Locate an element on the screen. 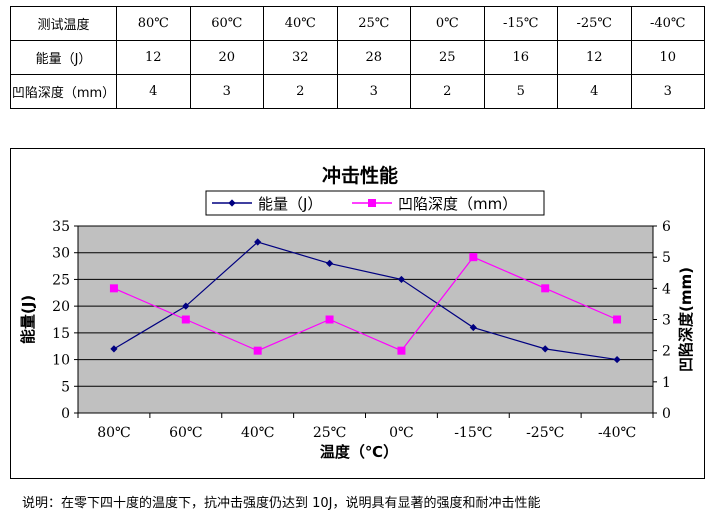  table-cell: 16 is located at coordinates (520, 57).